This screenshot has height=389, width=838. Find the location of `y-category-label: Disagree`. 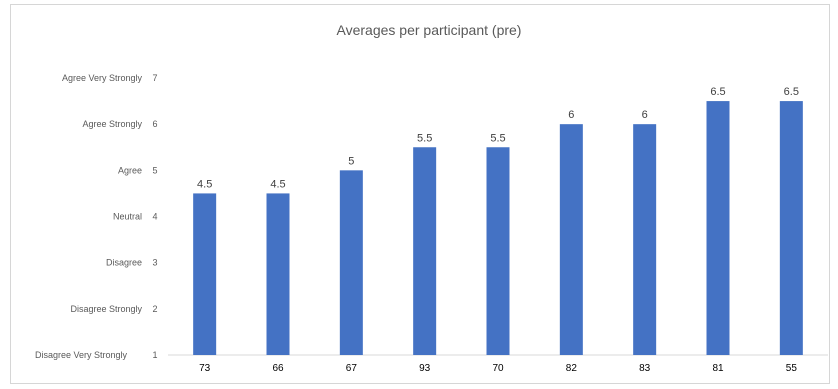

y-category-label: Disagree is located at coordinates (124, 263).